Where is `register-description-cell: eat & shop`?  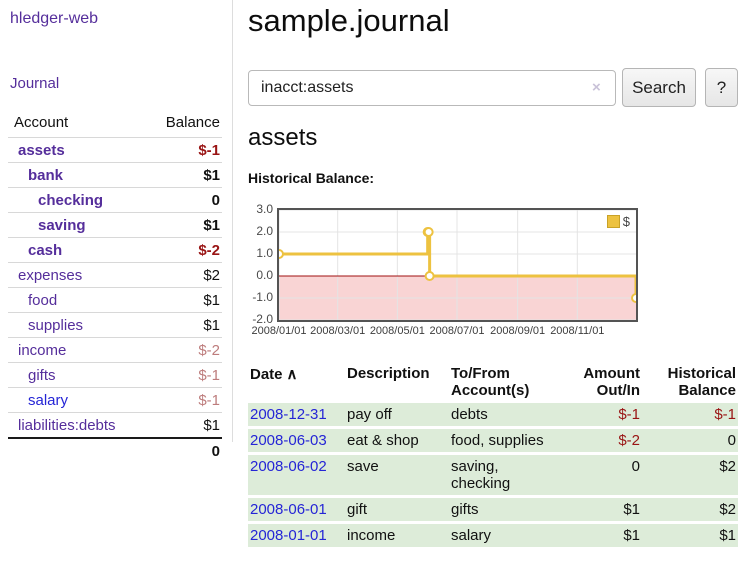
register-description-cell: eat & shop is located at coordinates (397, 440).